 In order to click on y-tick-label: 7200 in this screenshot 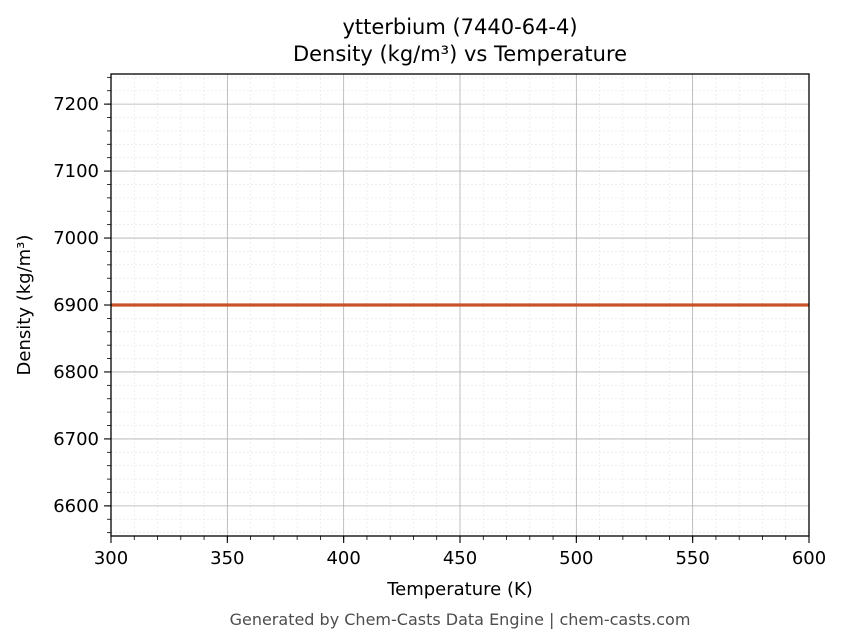, I will do `click(76, 104)`.